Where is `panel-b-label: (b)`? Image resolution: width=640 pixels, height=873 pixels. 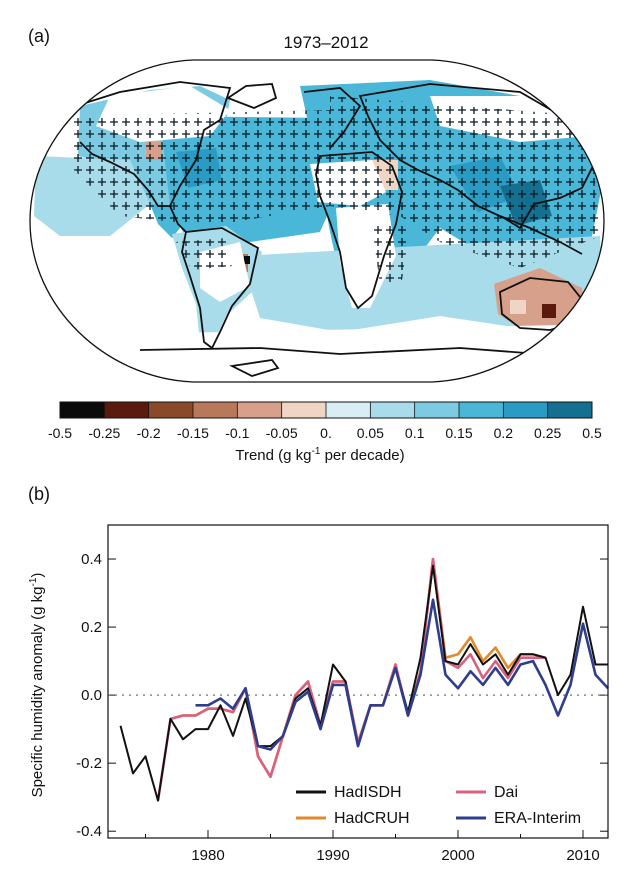
panel-b-label: (b) is located at coordinates (39, 494).